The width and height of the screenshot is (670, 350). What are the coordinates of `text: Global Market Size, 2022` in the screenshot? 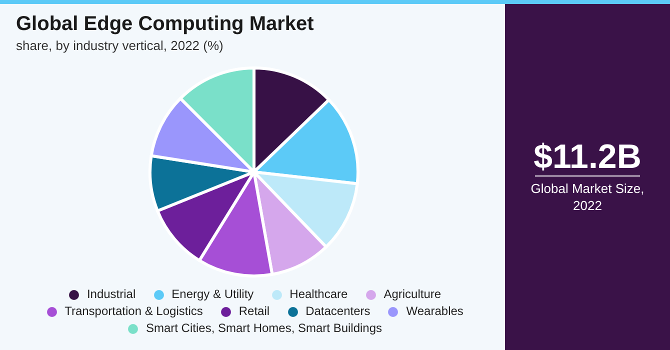 It's located at (588, 197).